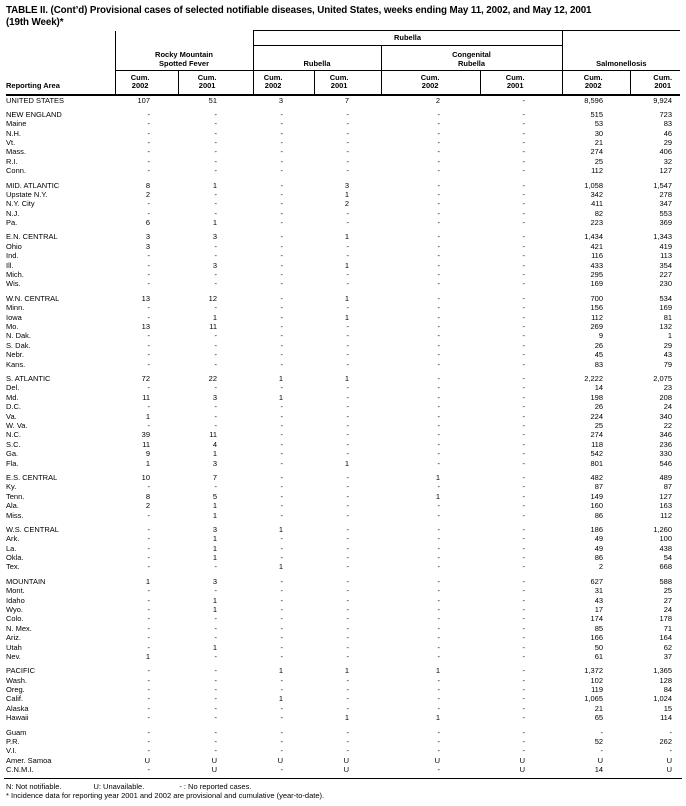 This screenshot has height=806, width=686. What do you see at coordinates (666, 435) in the screenshot?
I see `value-cell: 346` at bounding box center [666, 435].